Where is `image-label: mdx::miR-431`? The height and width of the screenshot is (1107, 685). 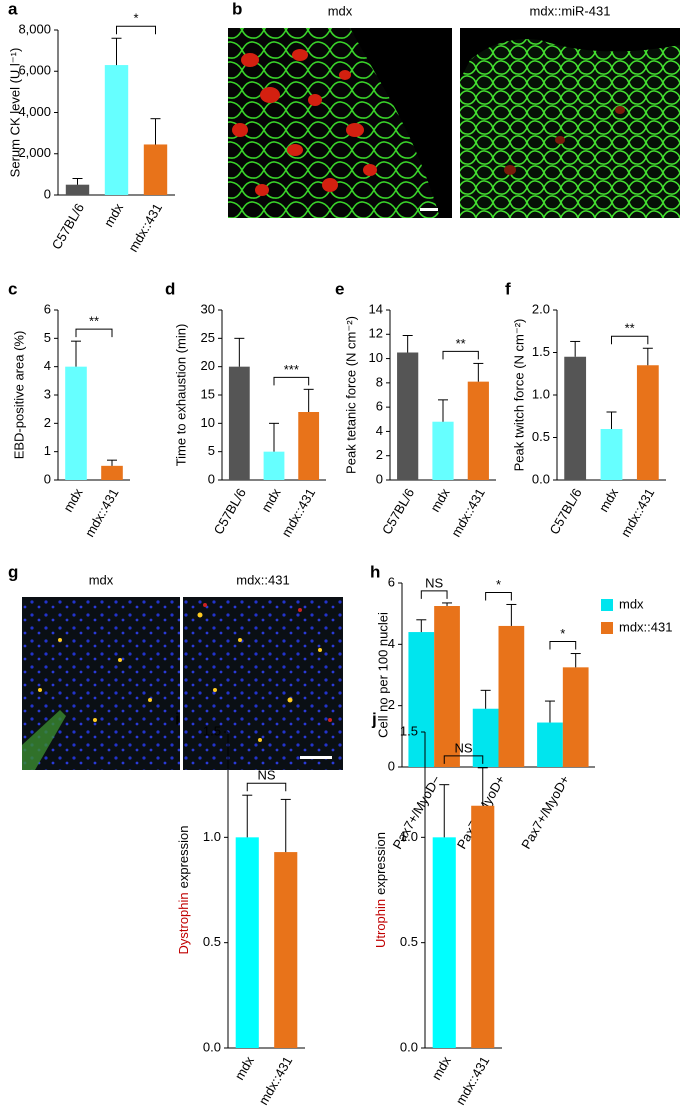 image-label: mdx::miR-431 is located at coordinates (570, 10).